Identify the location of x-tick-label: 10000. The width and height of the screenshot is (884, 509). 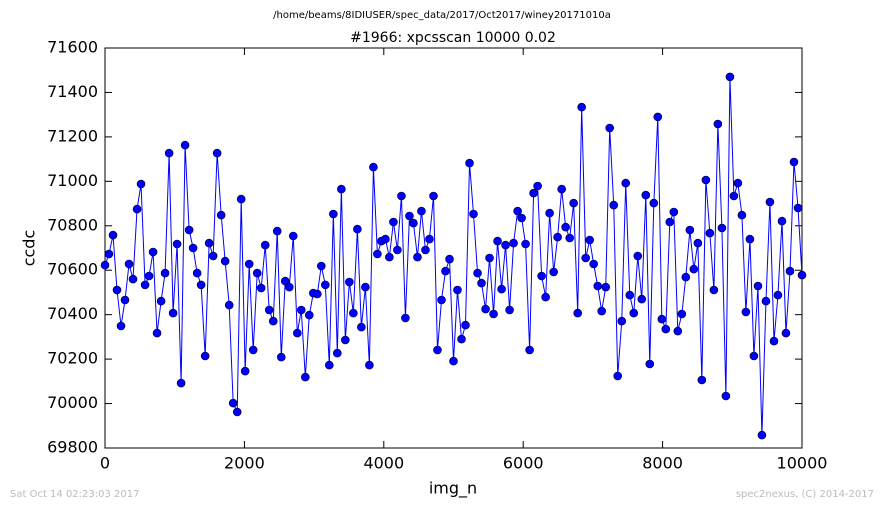
(802, 463).